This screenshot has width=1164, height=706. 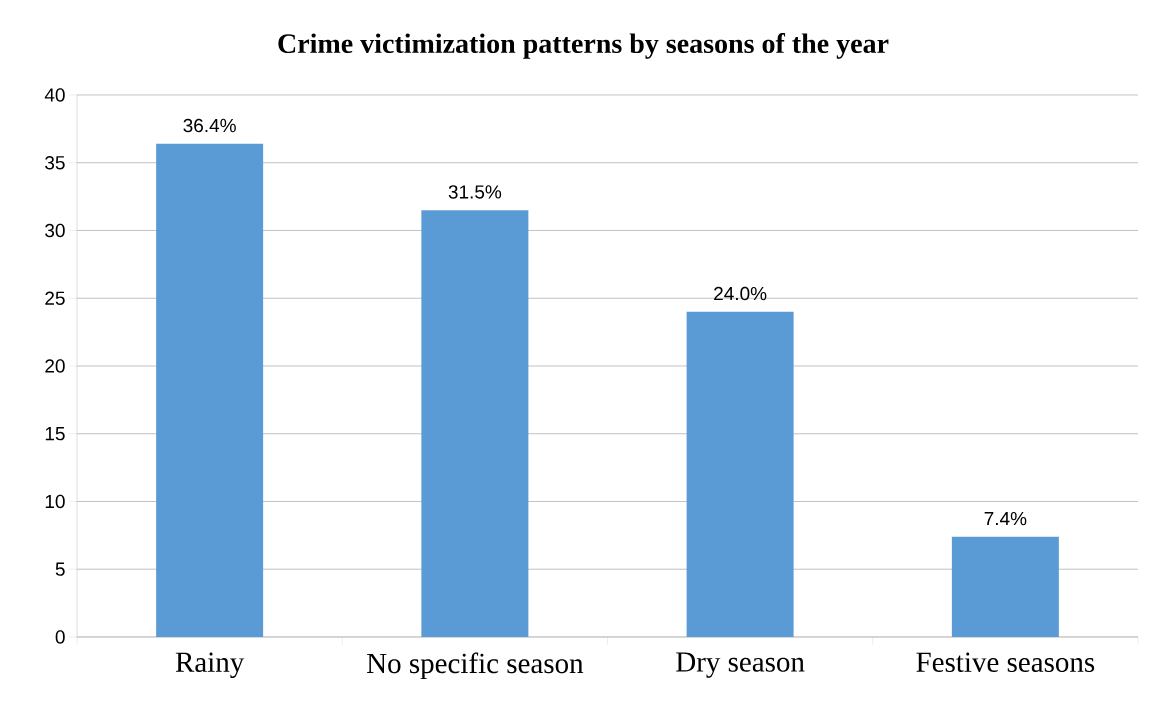 What do you see at coordinates (54, 95) in the screenshot?
I see `y-tick-label: 40` at bounding box center [54, 95].